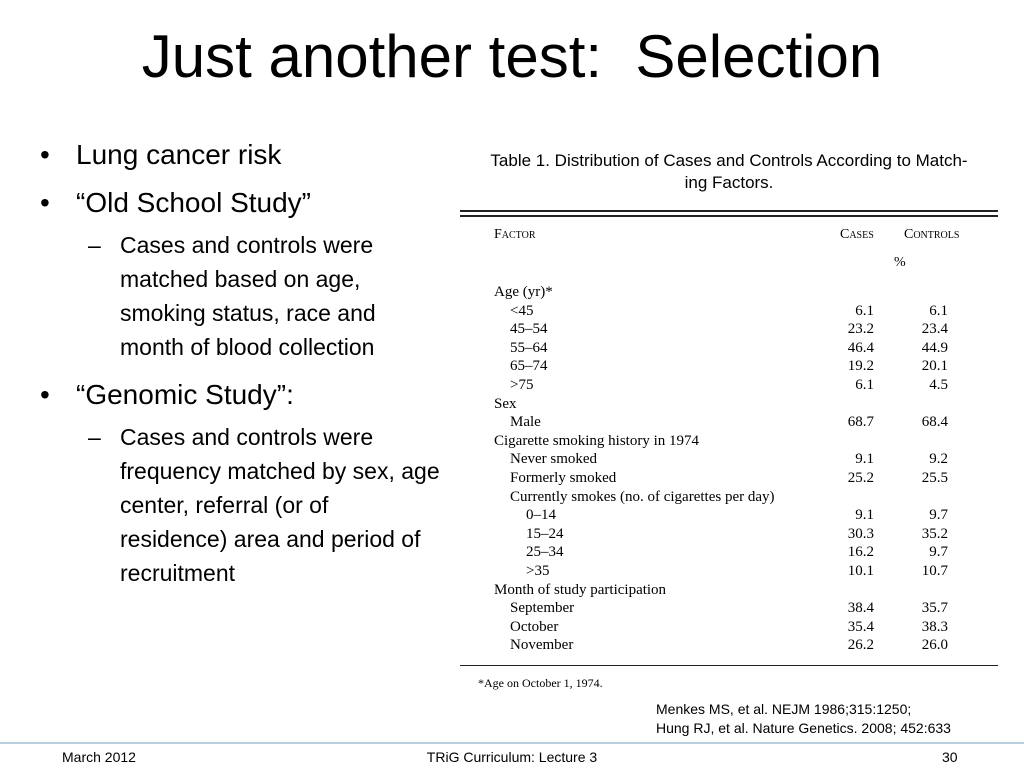 This screenshot has width=1024, height=768. I want to click on bullet-text: “Old School Study”, so click(193, 202).